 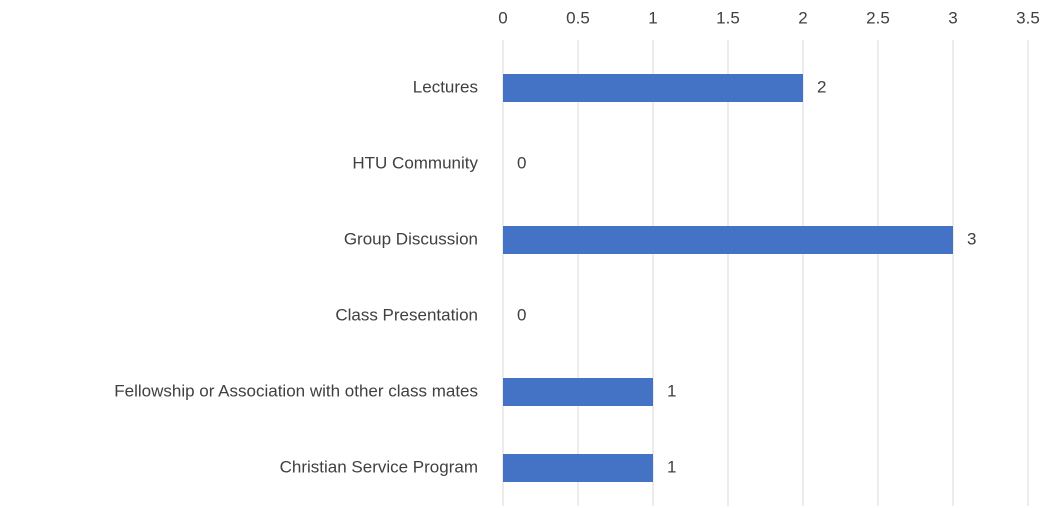 I want to click on x-tick-label: 0.5, so click(x=578, y=17).